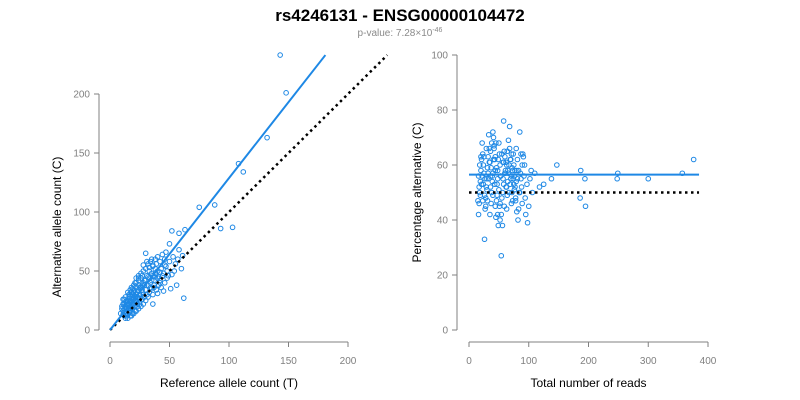 The height and width of the screenshot is (400, 800). What do you see at coordinates (288, 361) in the screenshot?
I see `x-tick-label: 150` at bounding box center [288, 361].